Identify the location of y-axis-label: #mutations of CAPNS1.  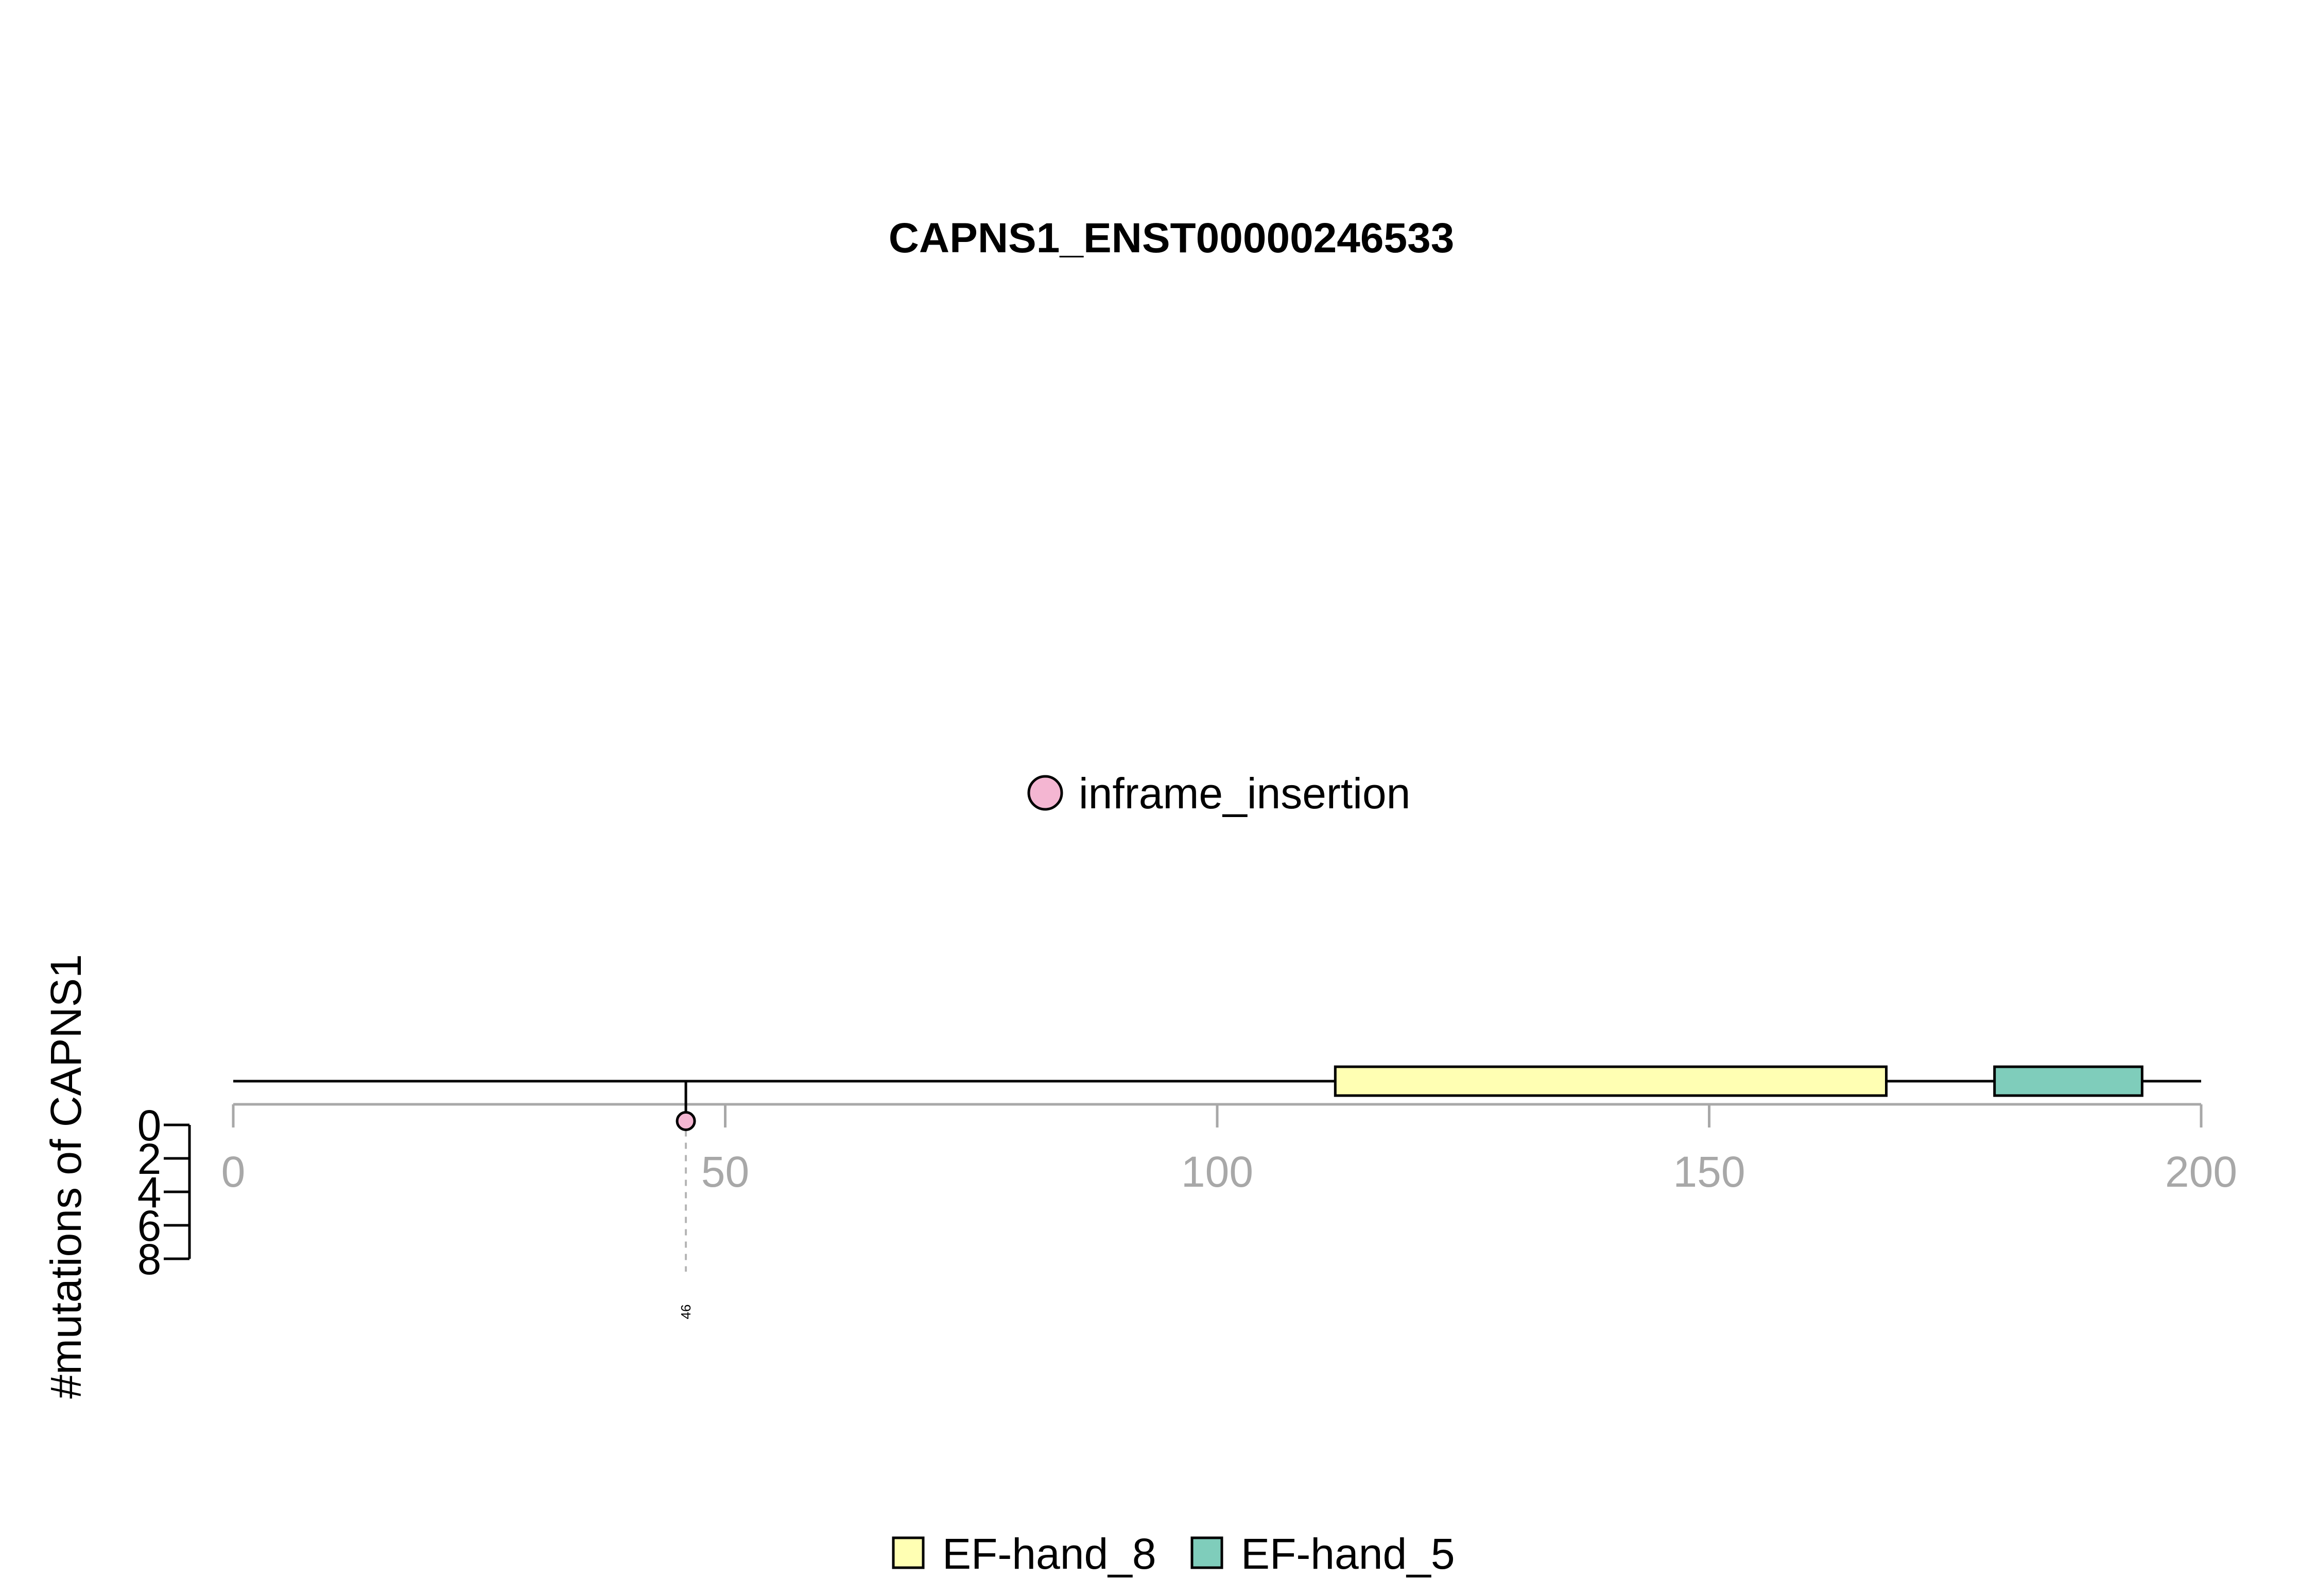
(66, 1177).